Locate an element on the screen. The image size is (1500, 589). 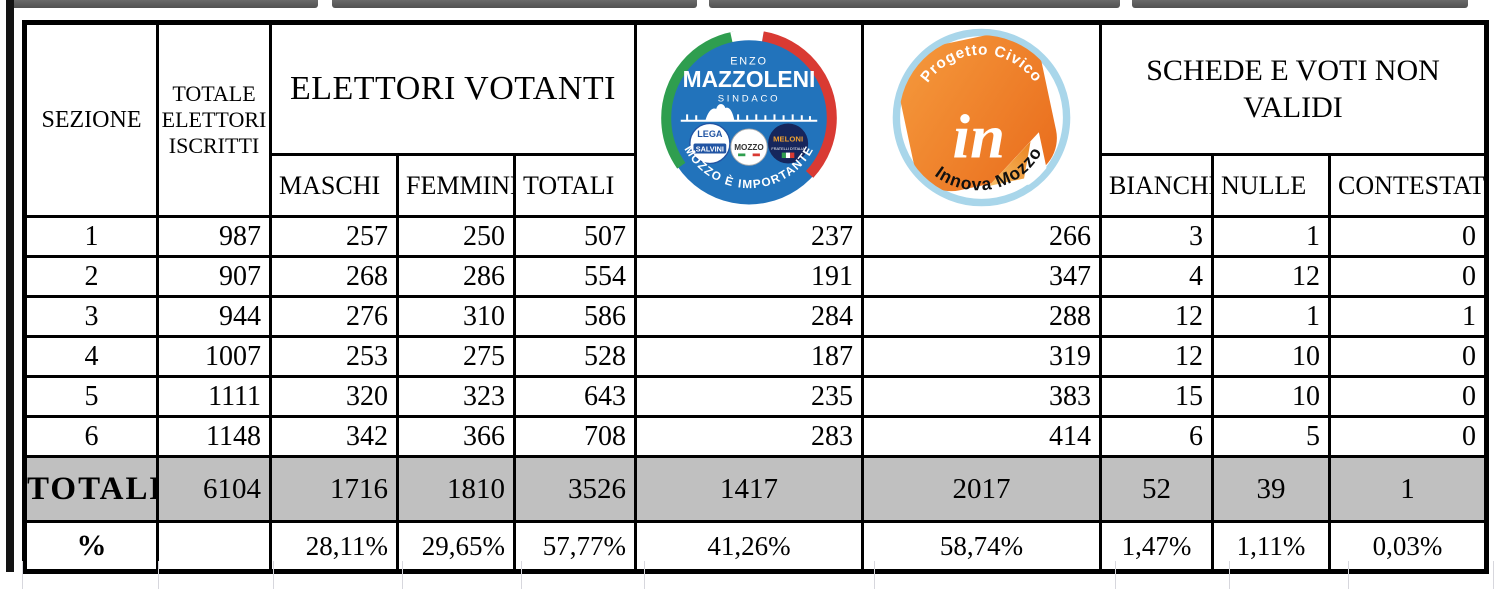
cell-femmine: 366 is located at coordinates (456, 436).